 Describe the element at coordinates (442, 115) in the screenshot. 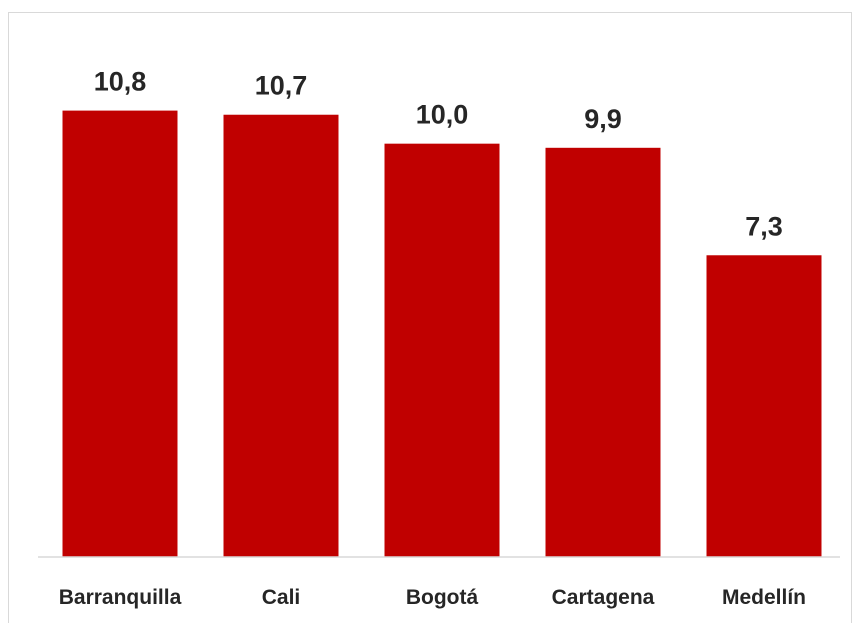

I see `value-label-bogotá: 10,0` at that location.